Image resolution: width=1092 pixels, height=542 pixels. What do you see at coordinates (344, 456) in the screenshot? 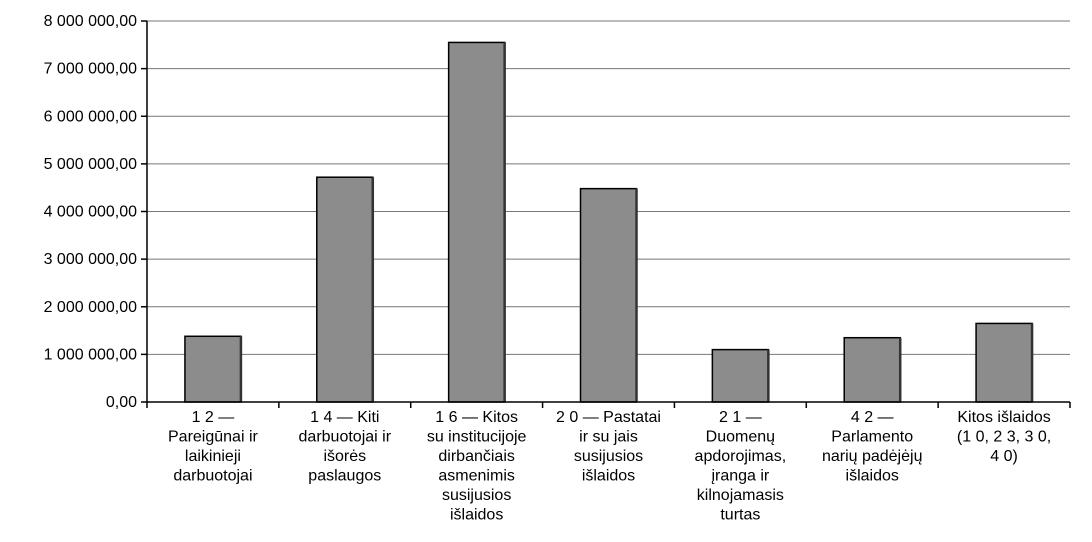
I see `x-category-label-line: išorės` at bounding box center [344, 456].